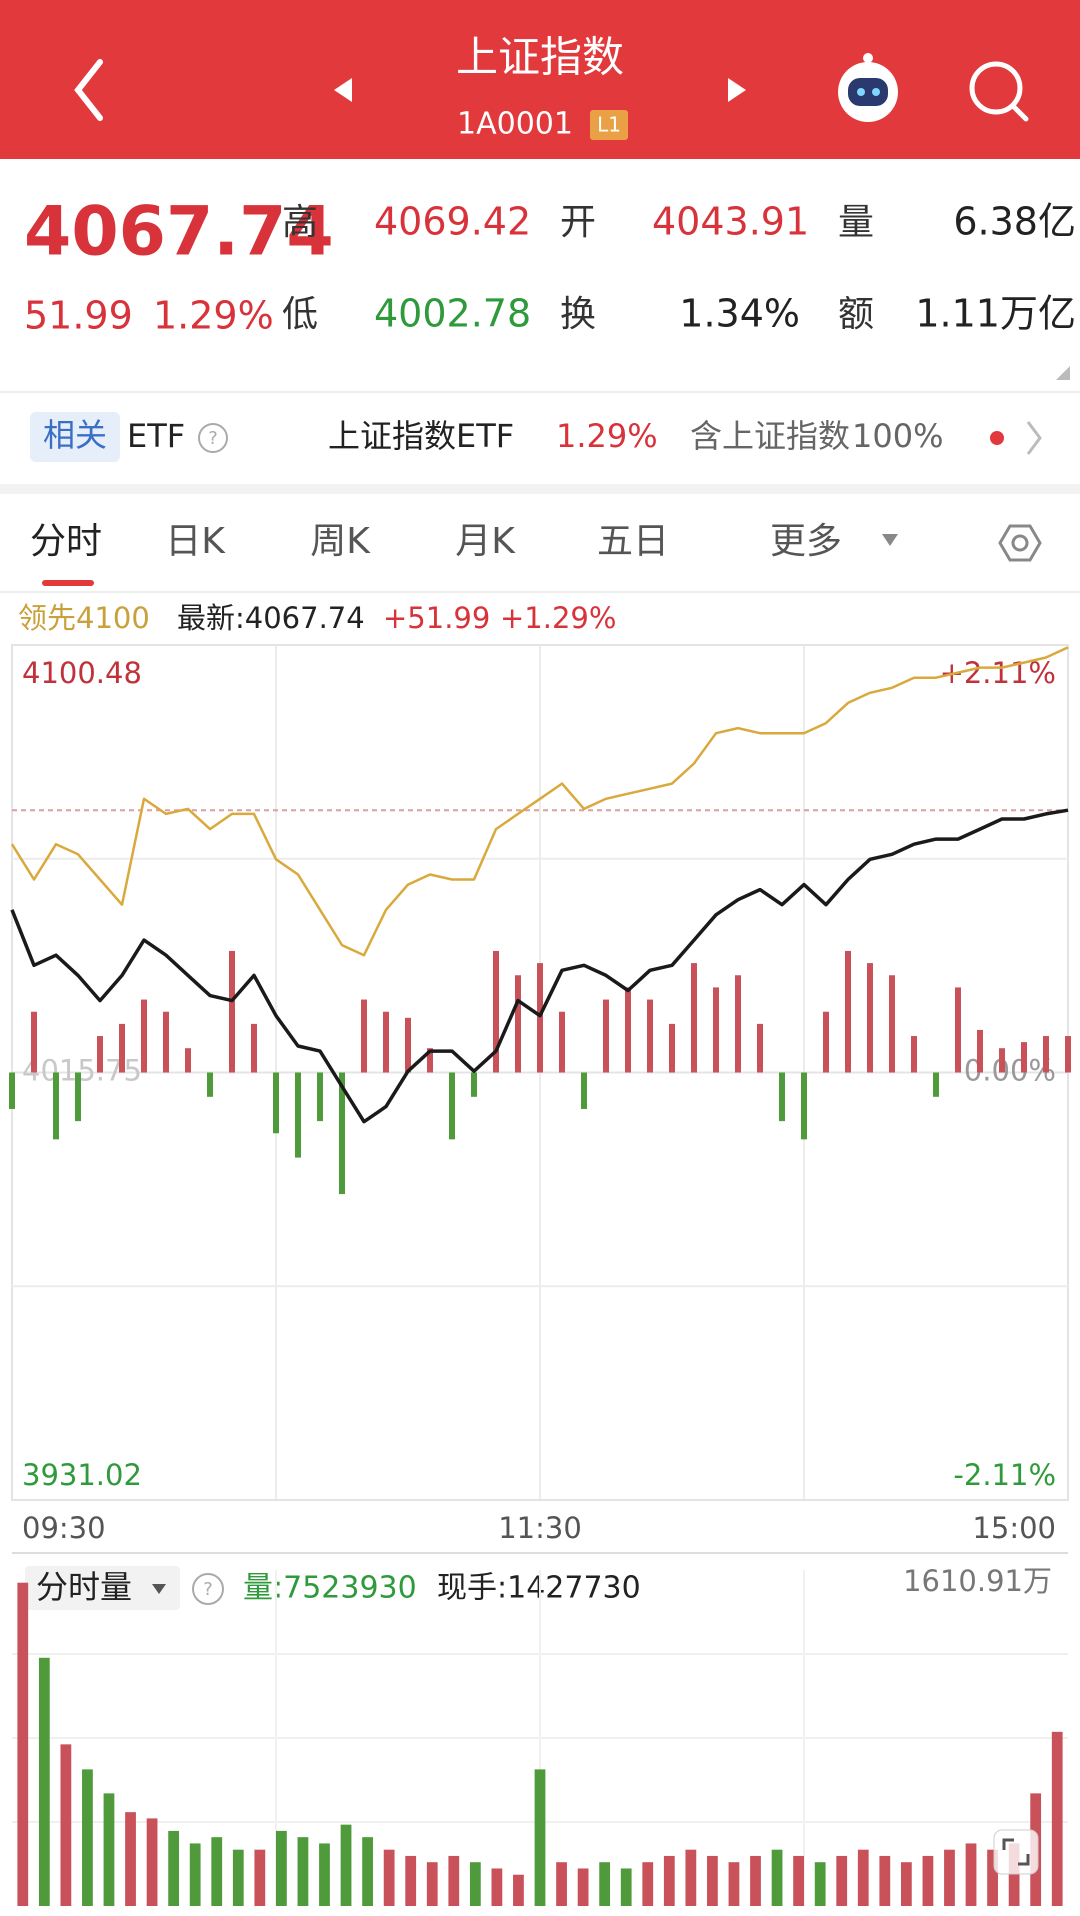 This screenshot has height=1916, width=1080. I want to click on low-value: 4002.78, so click(452, 314).